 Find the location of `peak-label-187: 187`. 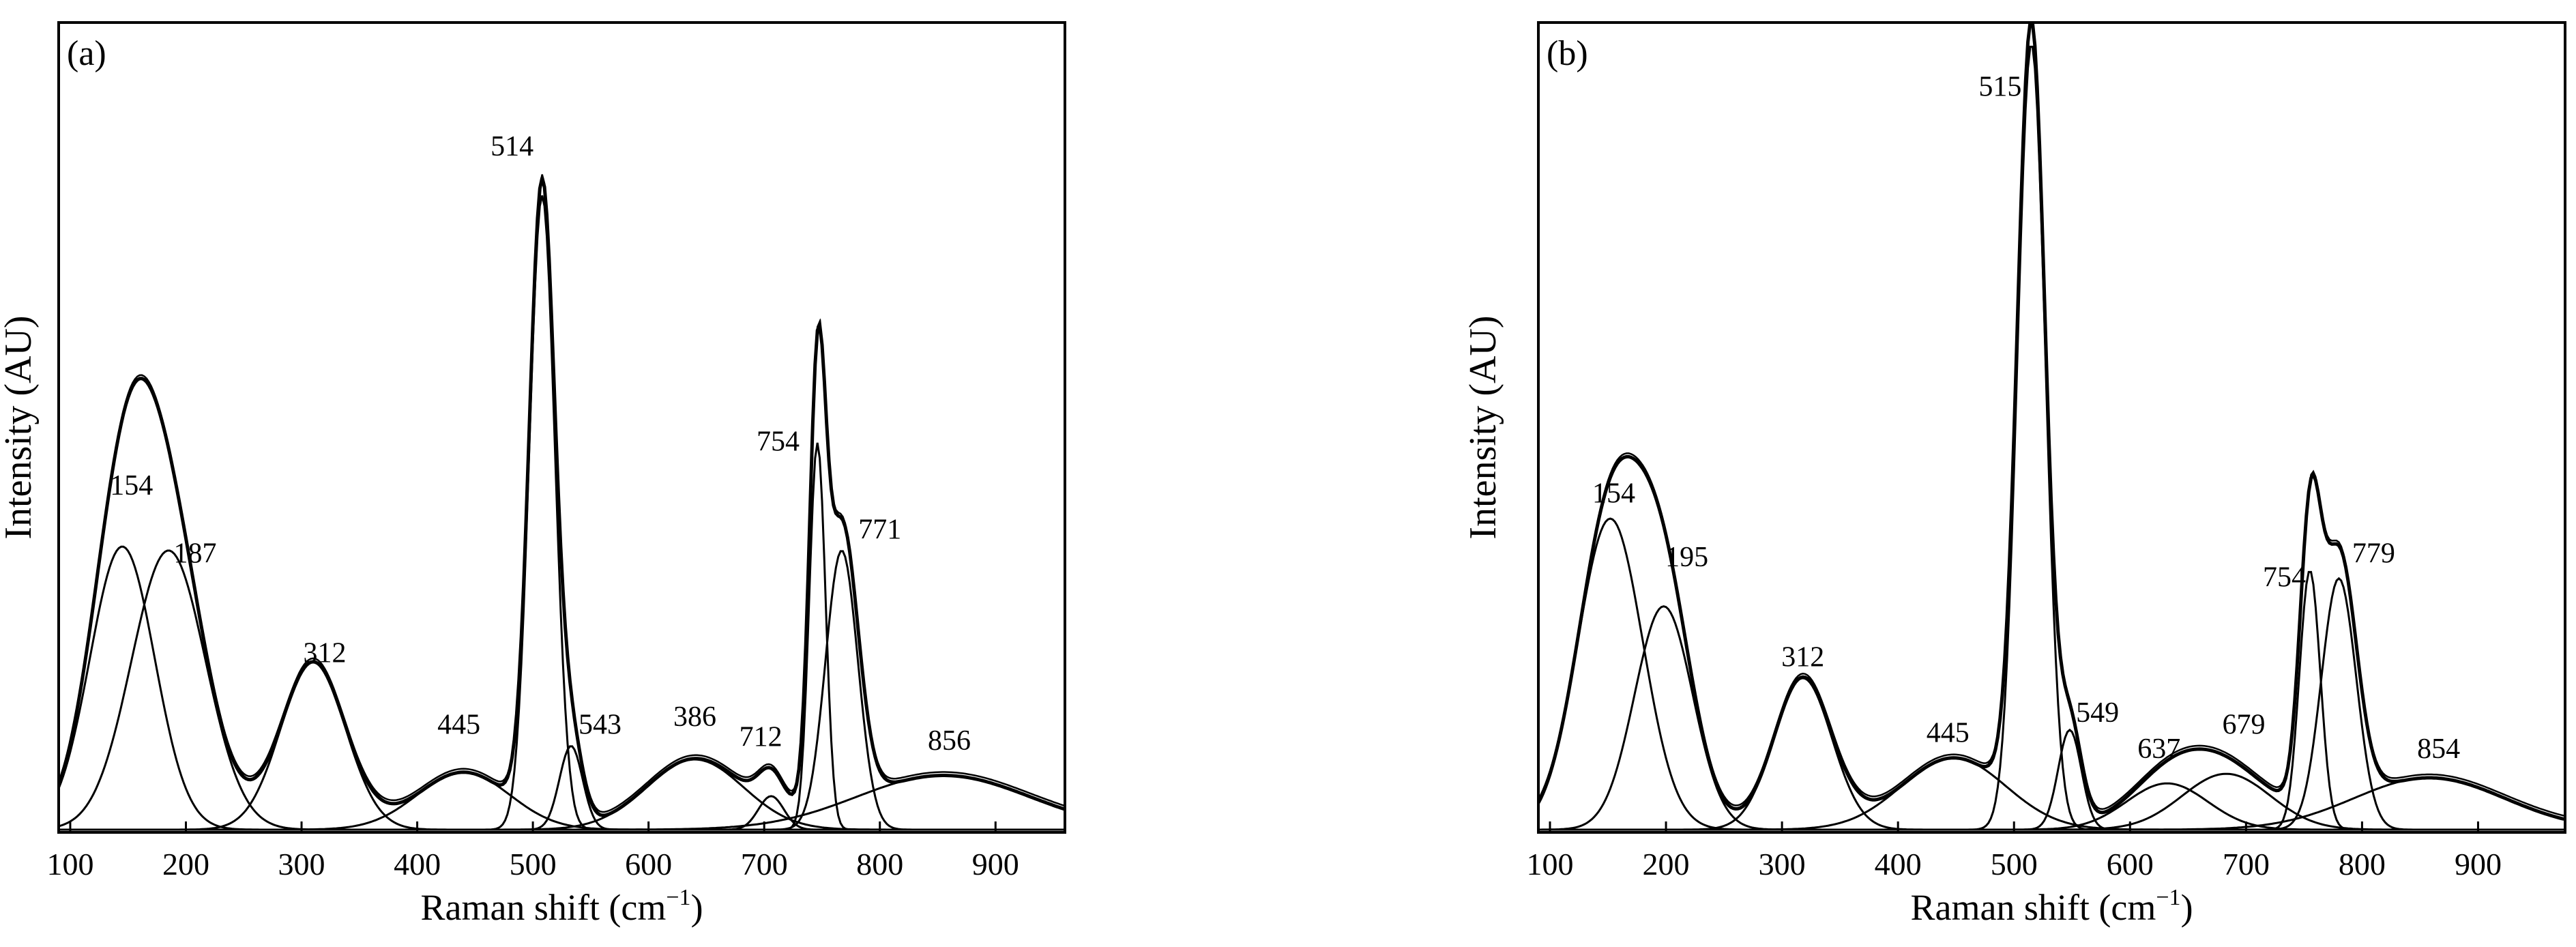

peak-label-187: 187 is located at coordinates (196, 553).